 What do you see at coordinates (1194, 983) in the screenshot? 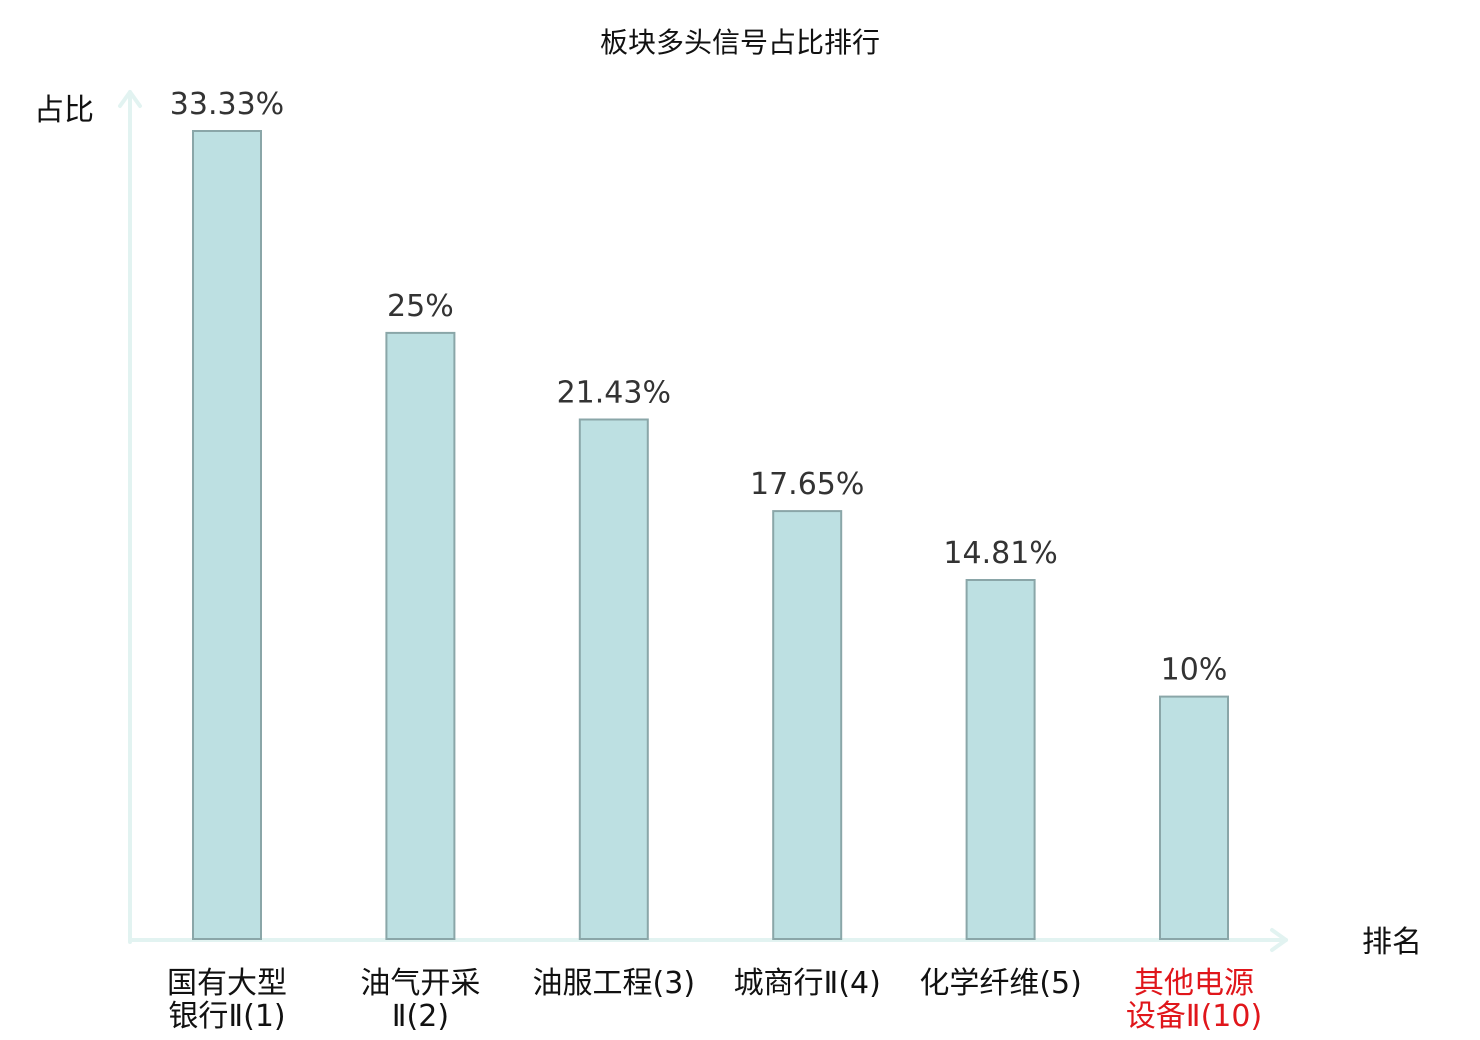
I see `x-tick-label: 其他电源` at bounding box center [1194, 983].